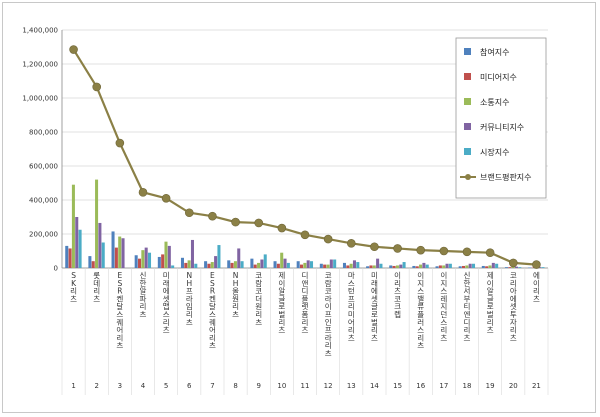 The width and height of the screenshot is (600, 417). Describe the element at coordinates (490, 386) in the screenshot. I see `rank-number: 19` at that location.